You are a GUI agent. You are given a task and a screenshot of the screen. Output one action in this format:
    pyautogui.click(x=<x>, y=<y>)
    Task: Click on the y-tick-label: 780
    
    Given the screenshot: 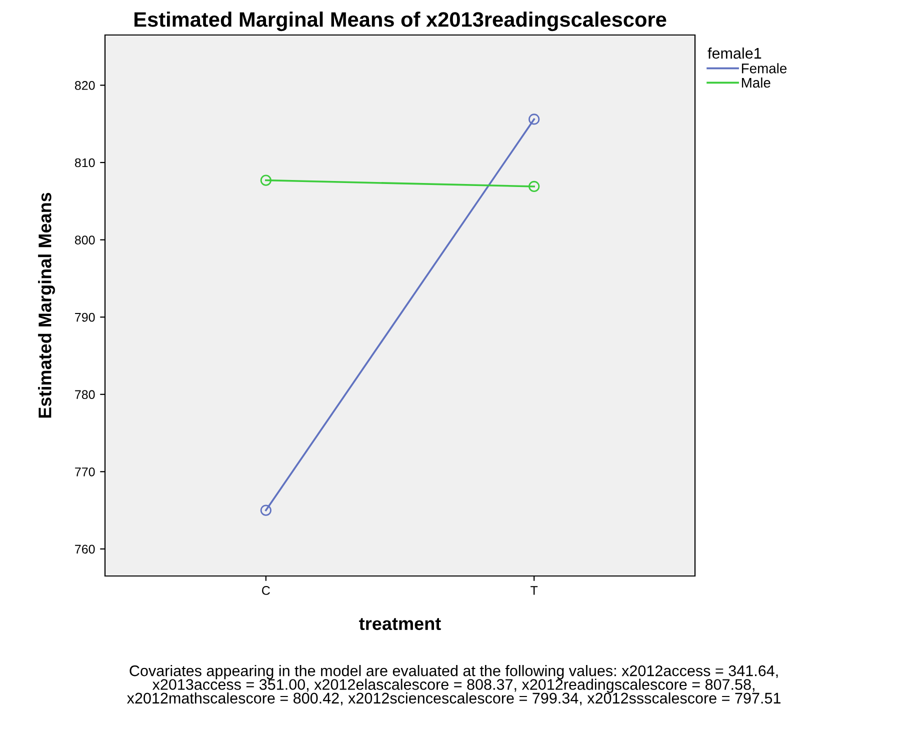 What is the action you would take?
    pyautogui.click(x=85, y=395)
    